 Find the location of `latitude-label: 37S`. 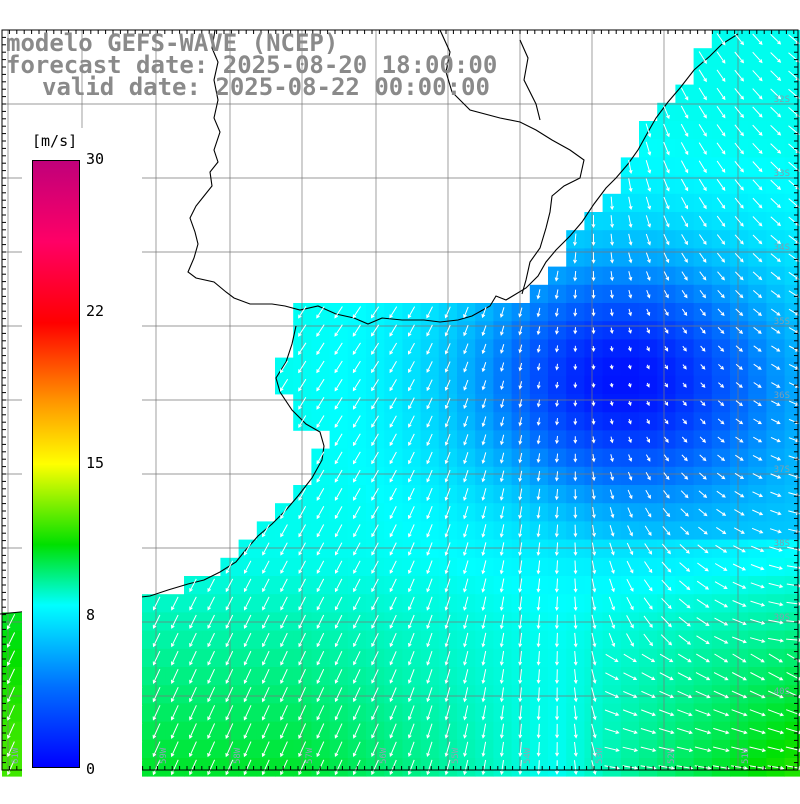

latitude-label: 37S is located at coordinates (782, 470).